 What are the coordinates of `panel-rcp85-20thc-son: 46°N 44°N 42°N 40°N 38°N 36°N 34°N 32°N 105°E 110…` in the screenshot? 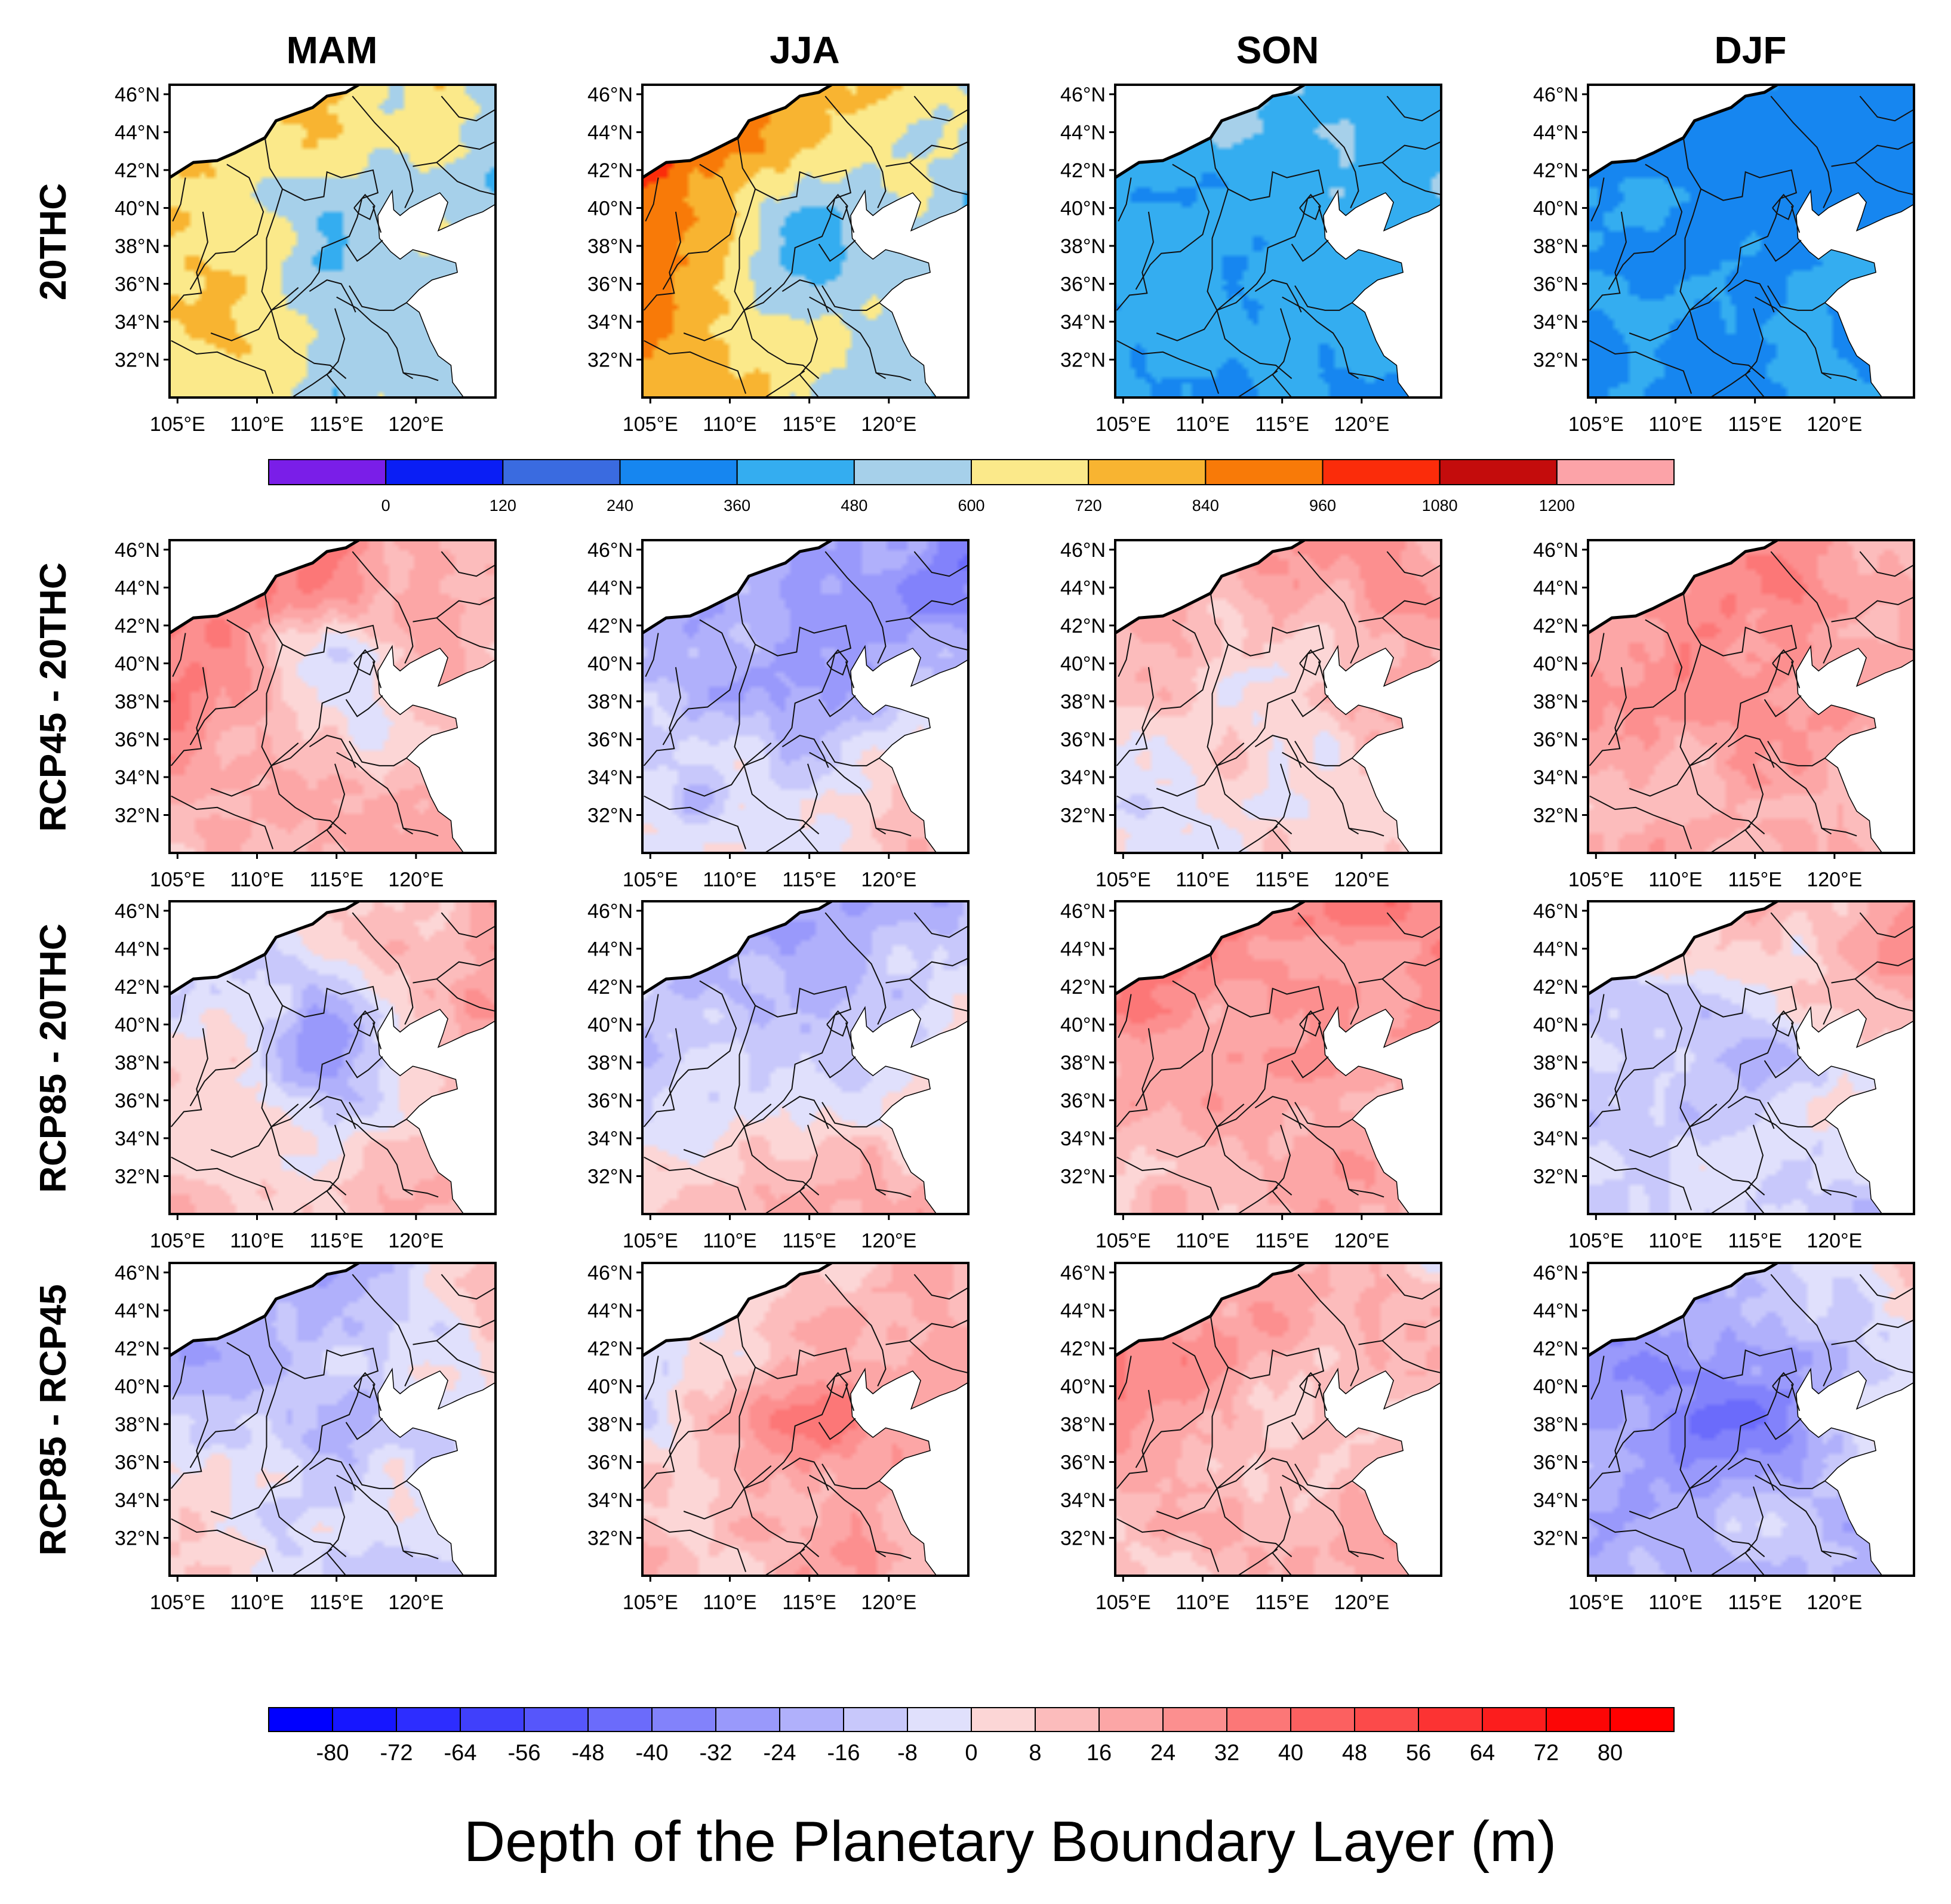 It's located at (1251, 1075).